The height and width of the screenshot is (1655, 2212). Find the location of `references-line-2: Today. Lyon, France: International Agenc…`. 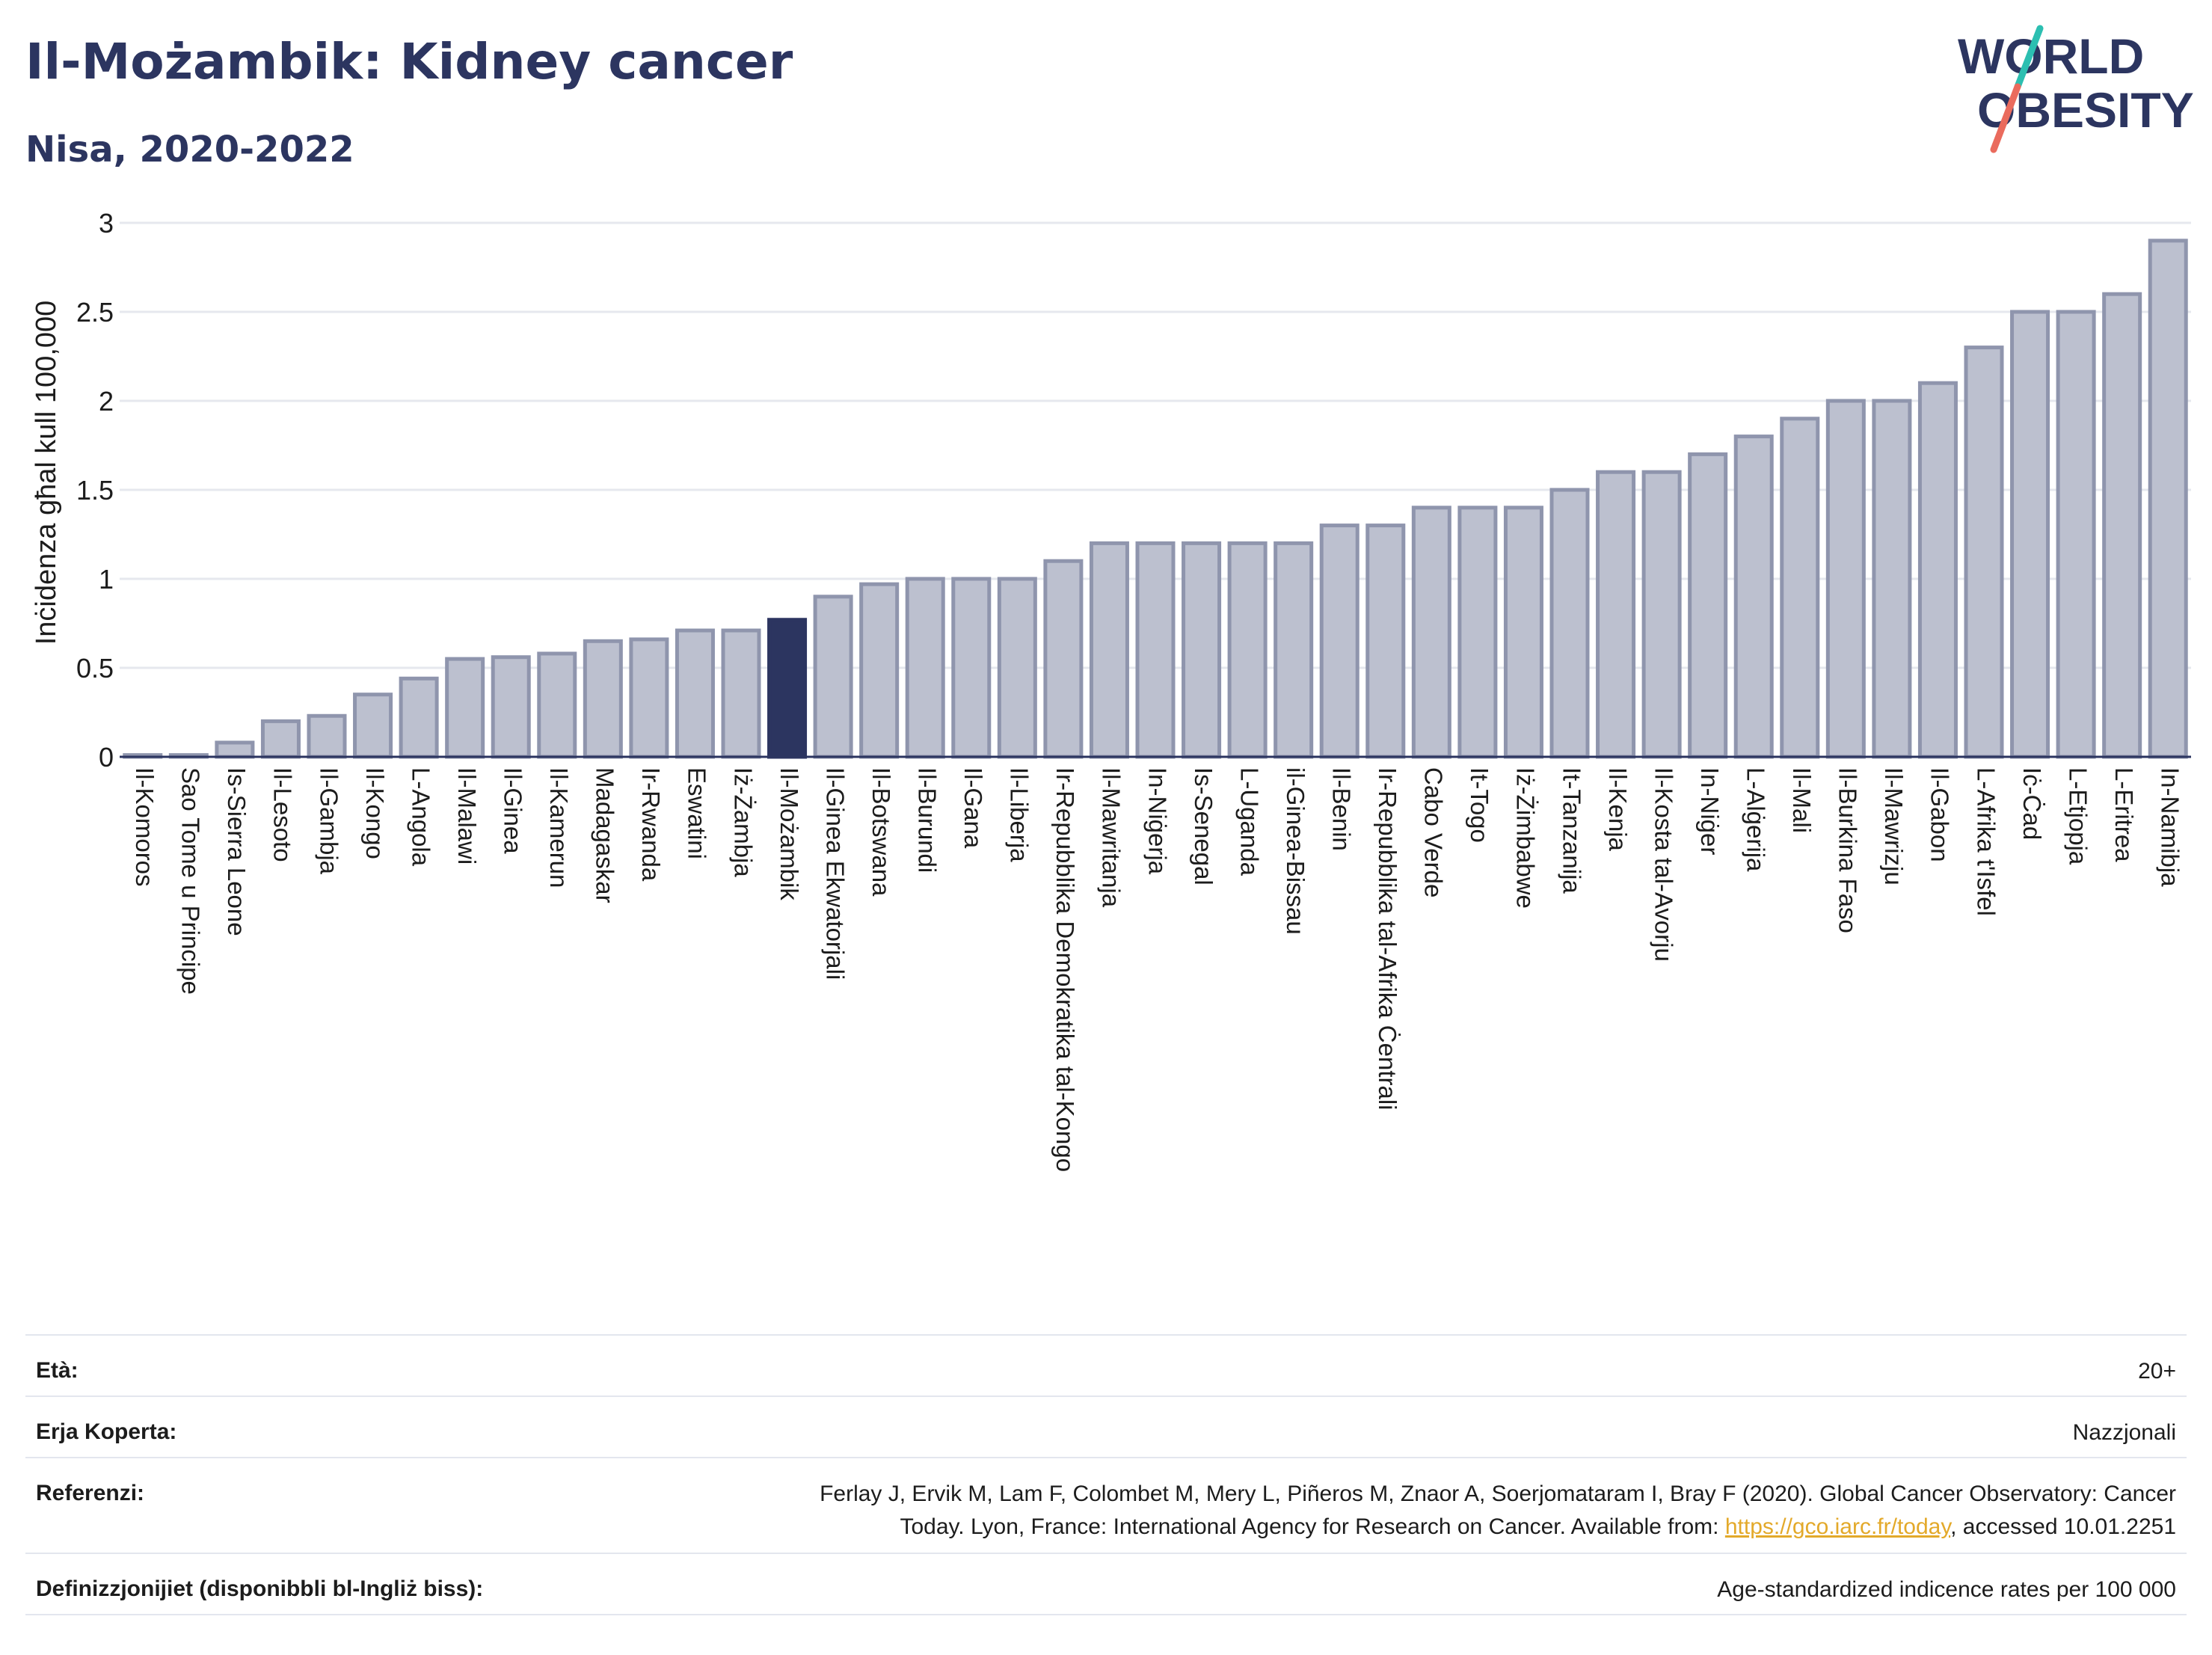

references-line-2: Today. Lyon, France: International Agenc… is located at coordinates (1498, 1527).